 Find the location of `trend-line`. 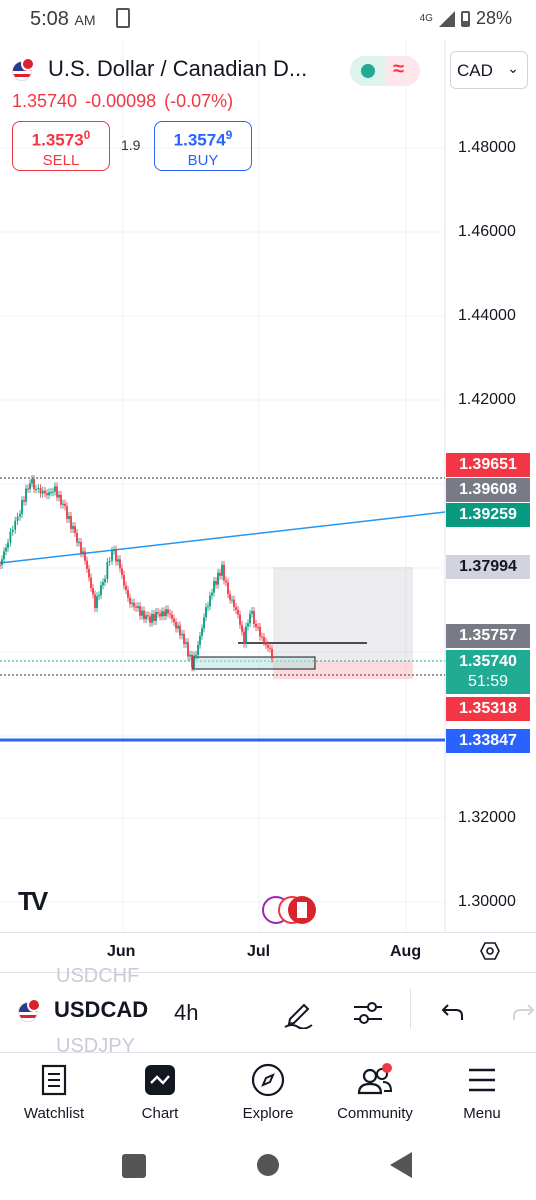

trend-line is located at coordinates (223, 537).